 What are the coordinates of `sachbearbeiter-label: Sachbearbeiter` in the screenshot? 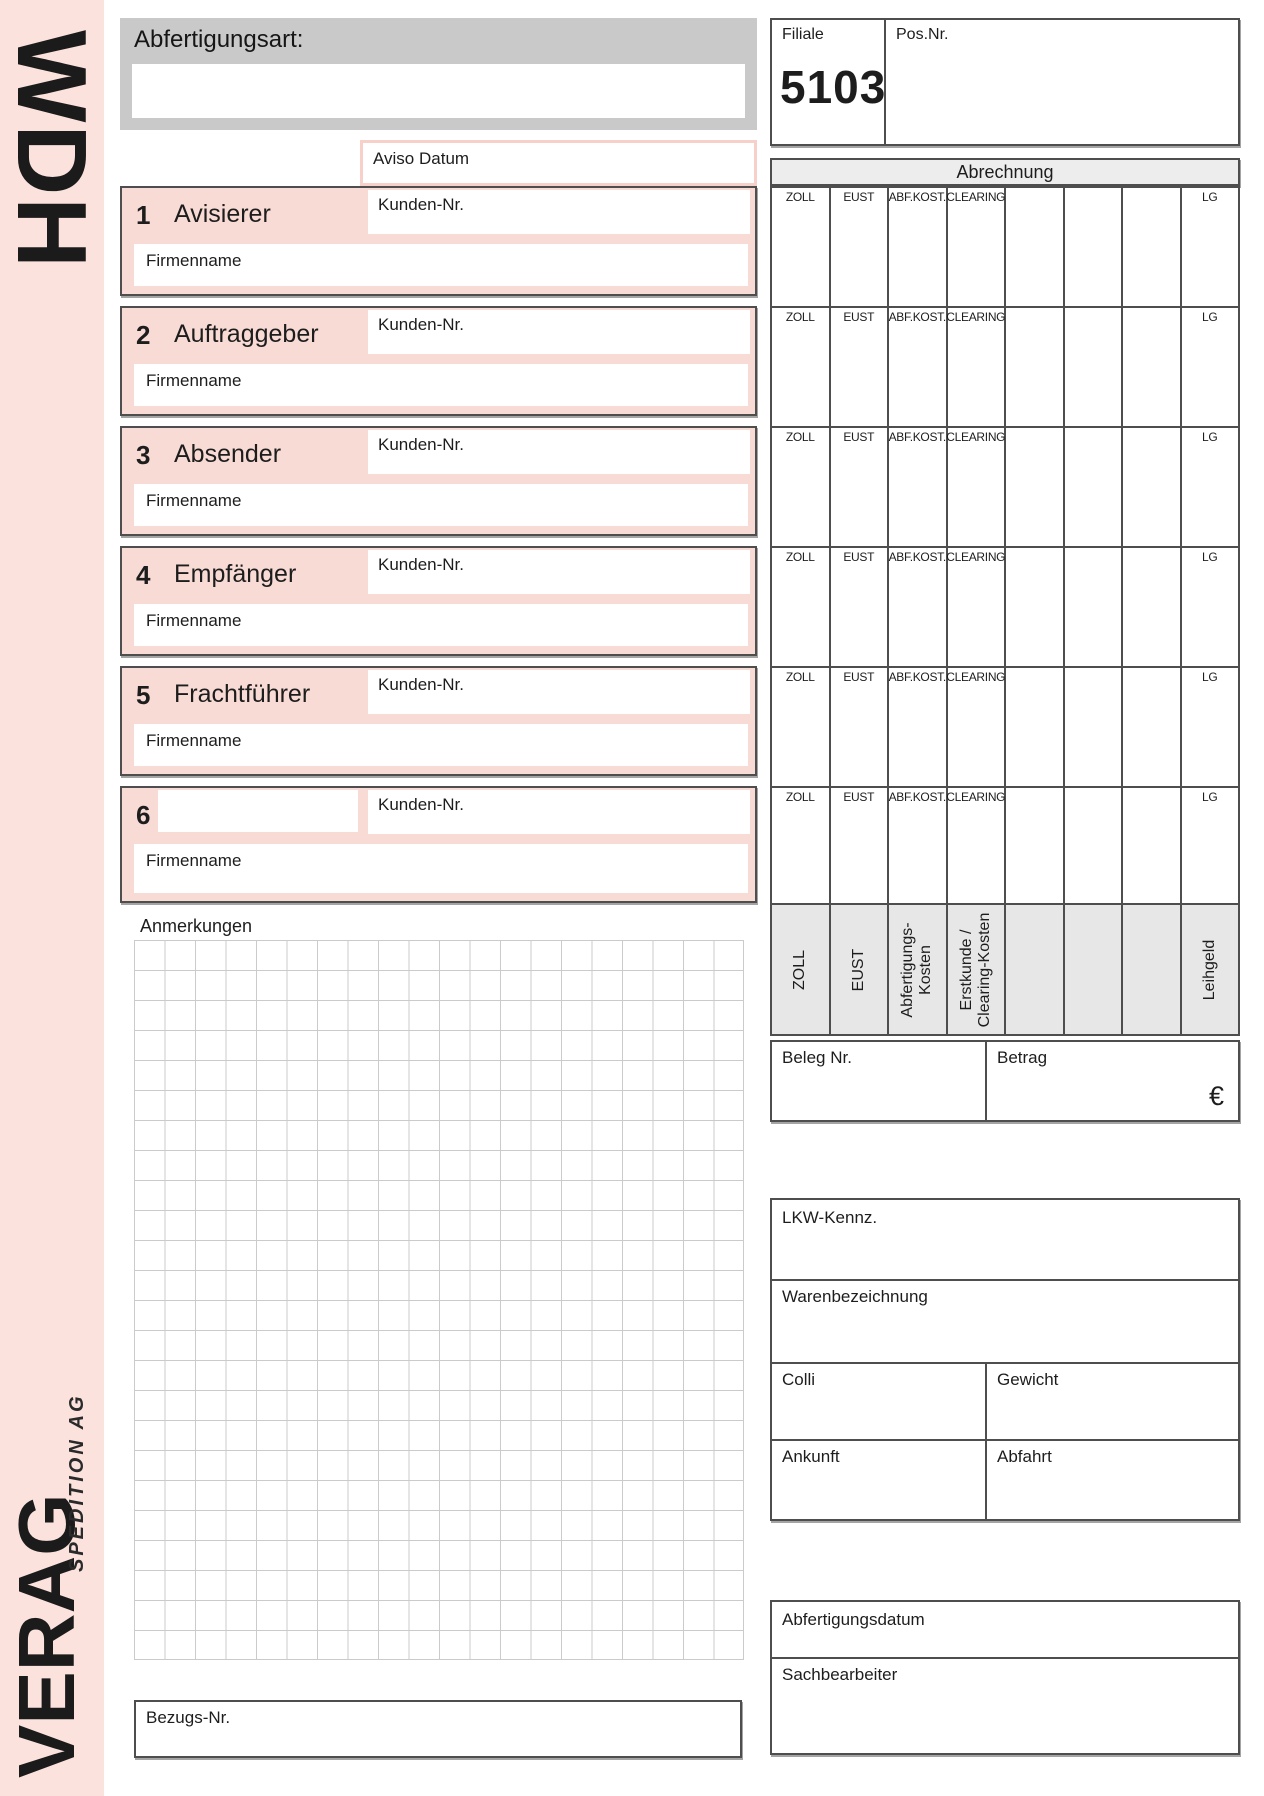 It's located at (840, 1674).